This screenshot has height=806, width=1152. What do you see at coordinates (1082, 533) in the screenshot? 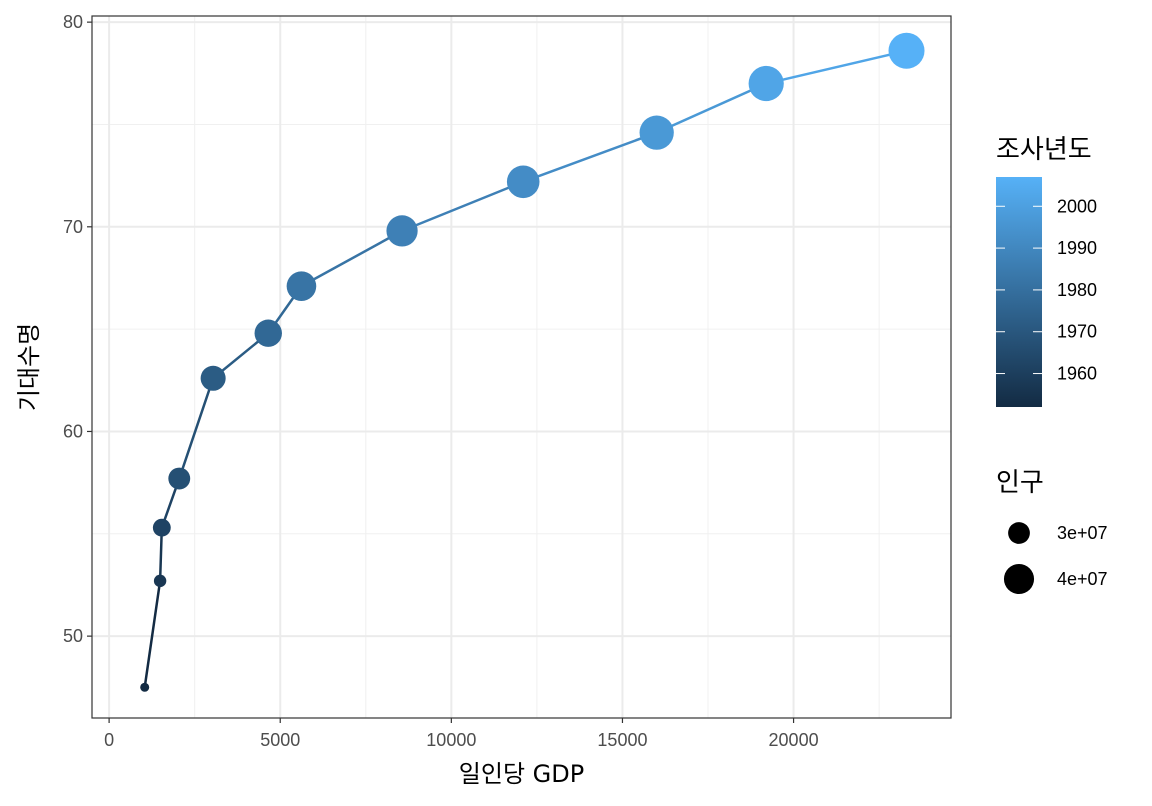
I see `size-legend-label: 3e+07` at bounding box center [1082, 533].